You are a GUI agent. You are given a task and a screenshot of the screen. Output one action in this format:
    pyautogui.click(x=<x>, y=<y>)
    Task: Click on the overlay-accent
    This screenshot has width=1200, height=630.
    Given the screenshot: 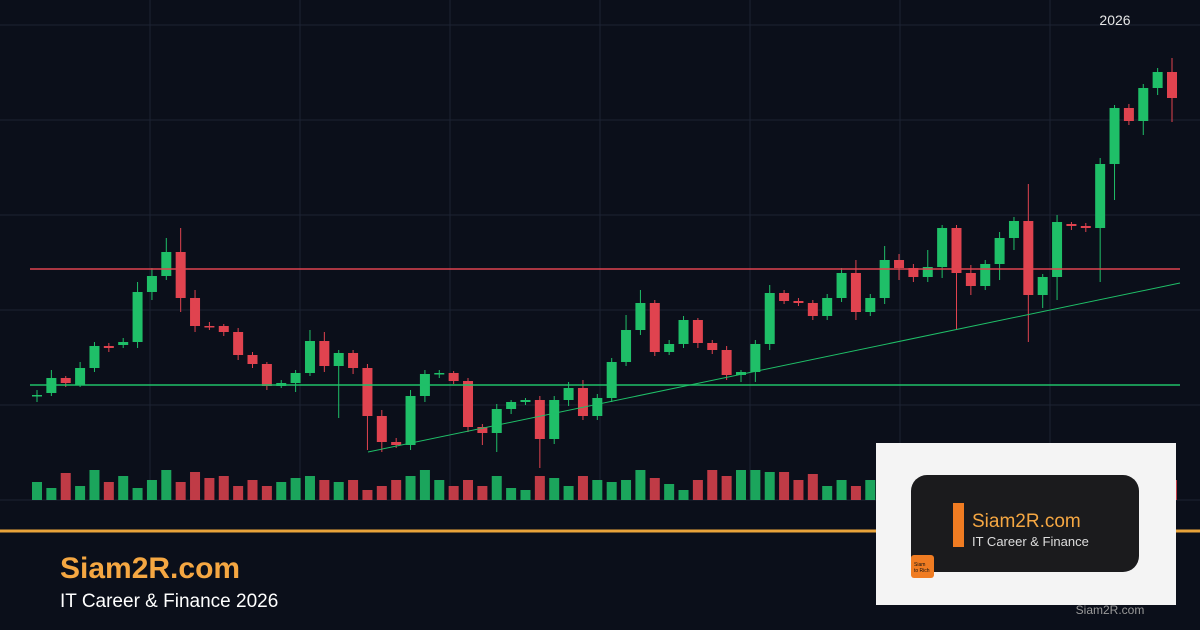 What is the action you would take?
    pyautogui.click(x=958, y=525)
    